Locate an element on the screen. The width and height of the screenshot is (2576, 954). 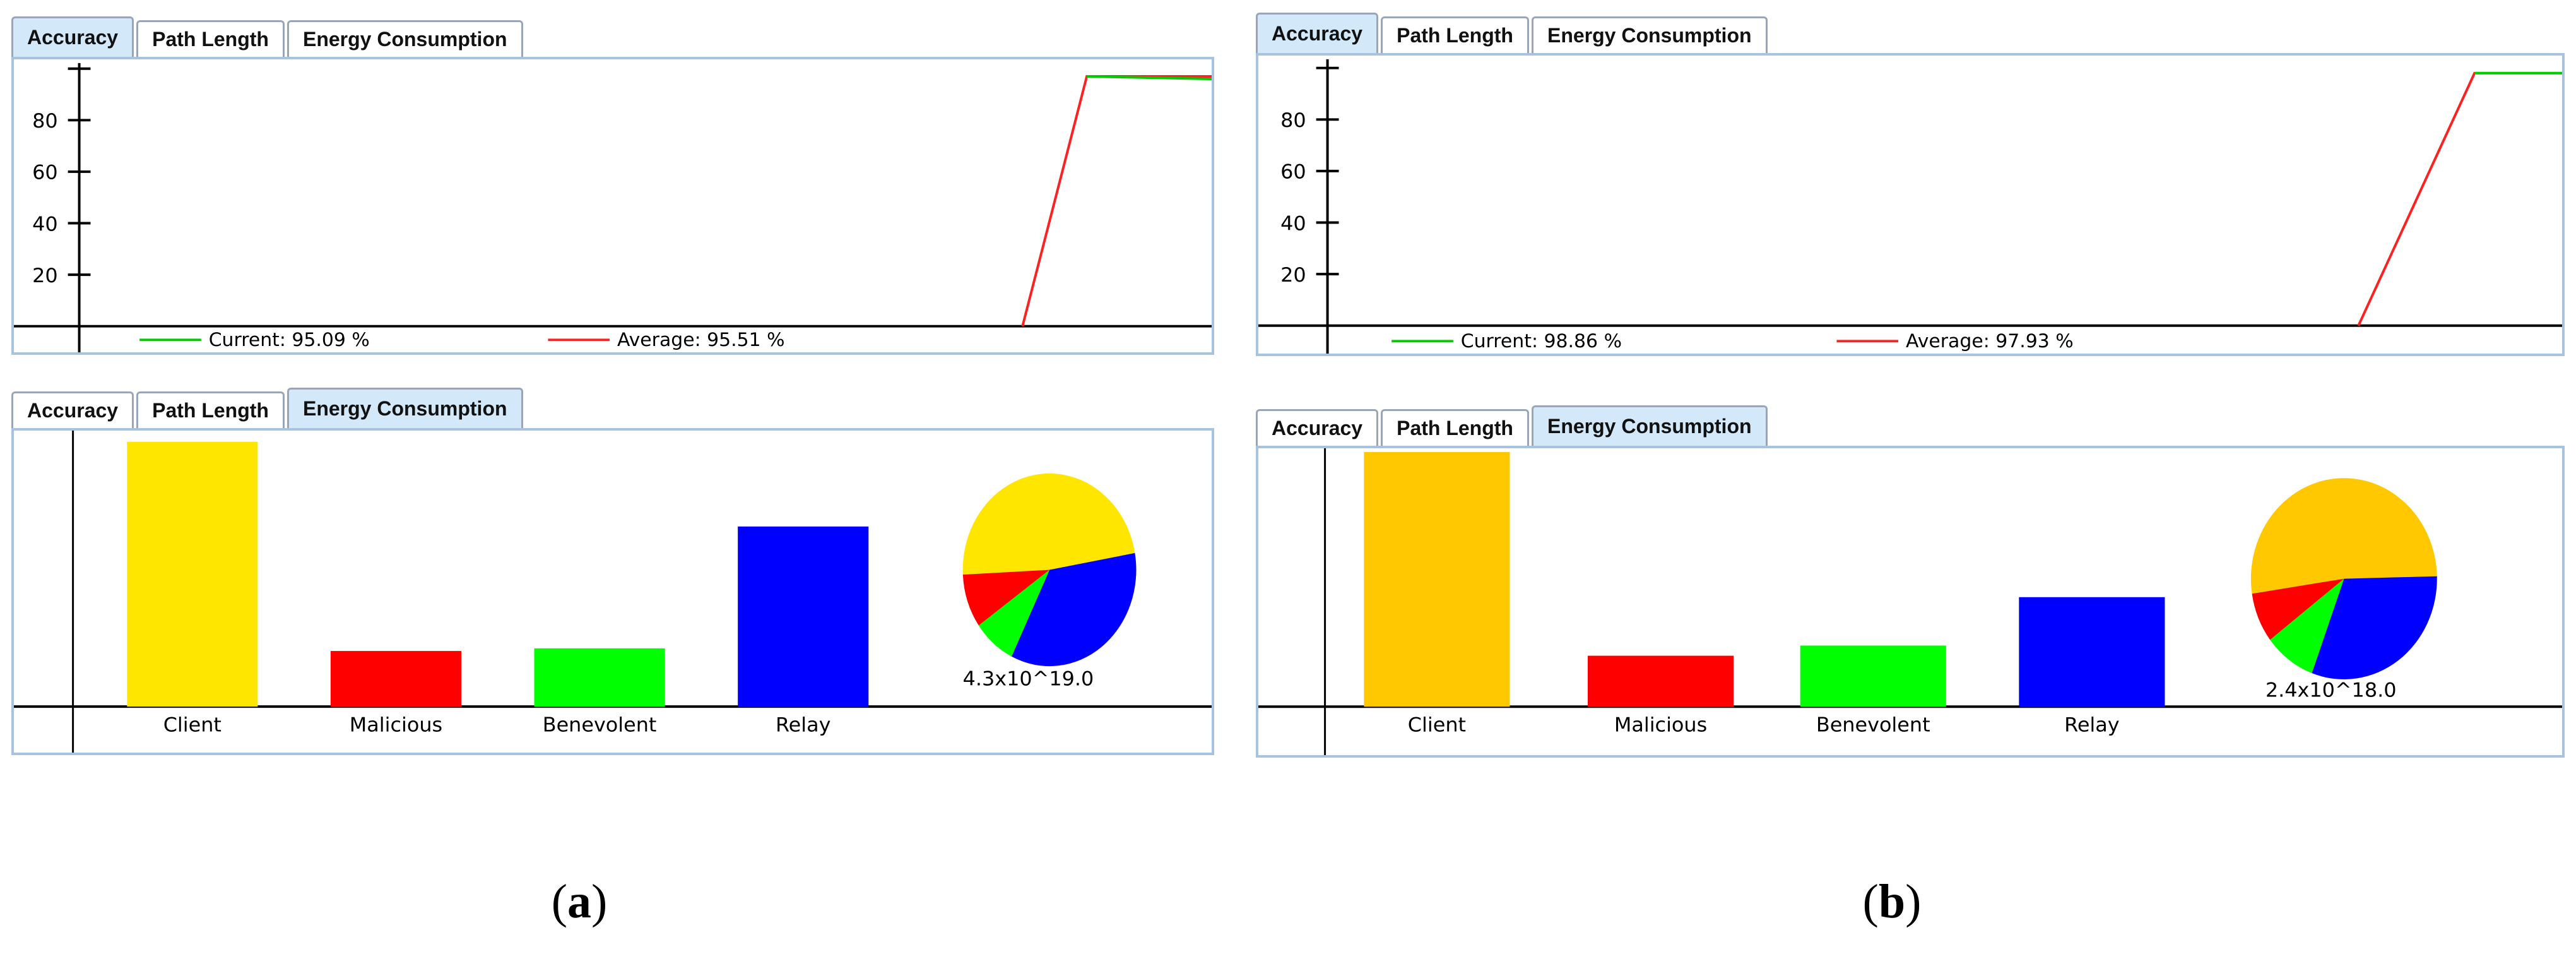
accuracy-chart-area: 80 60 40 20 Current: 95.09 % Average: 95.51 % is located at coordinates (612, 206).